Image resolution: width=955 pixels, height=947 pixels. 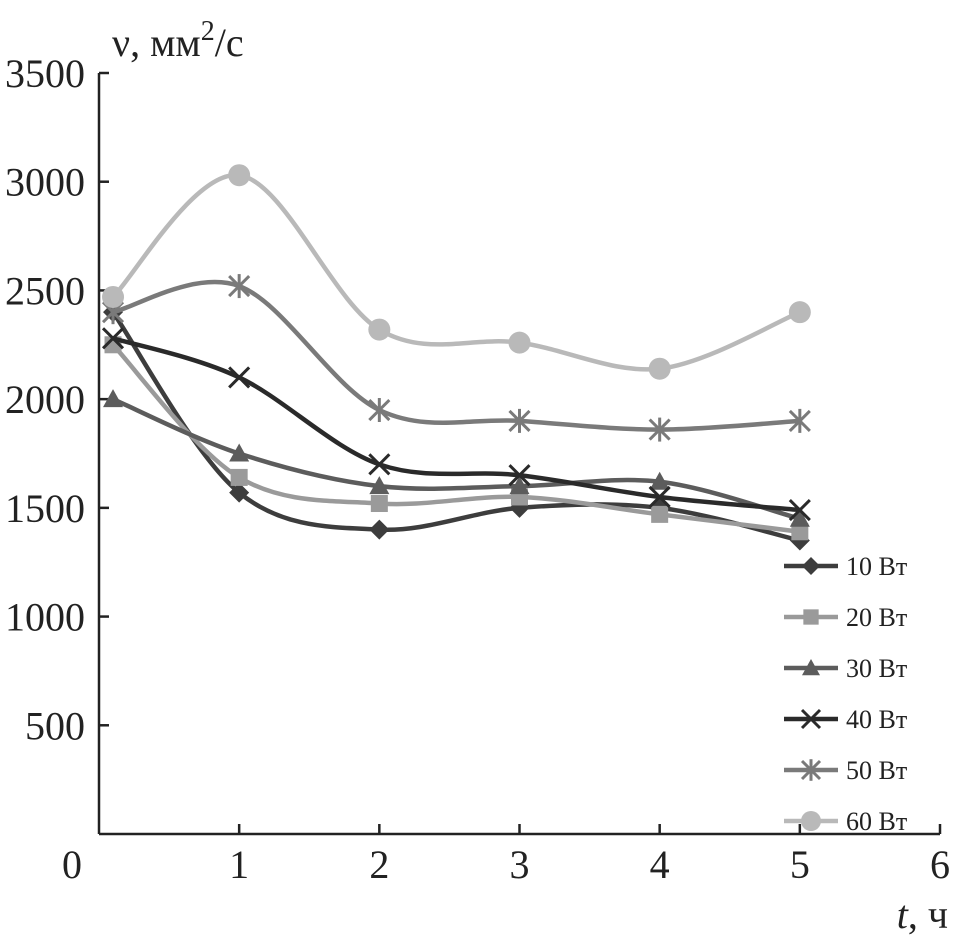 I want to click on x-tick-label: 3, so click(x=520, y=864).